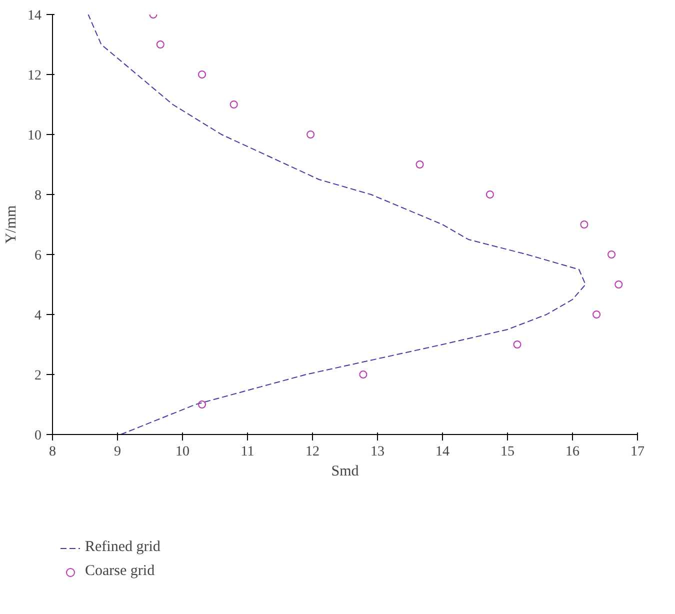 This screenshot has width=675, height=614. What do you see at coordinates (120, 571) in the screenshot?
I see `legend-label: Coarse grid` at bounding box center [120, 571].